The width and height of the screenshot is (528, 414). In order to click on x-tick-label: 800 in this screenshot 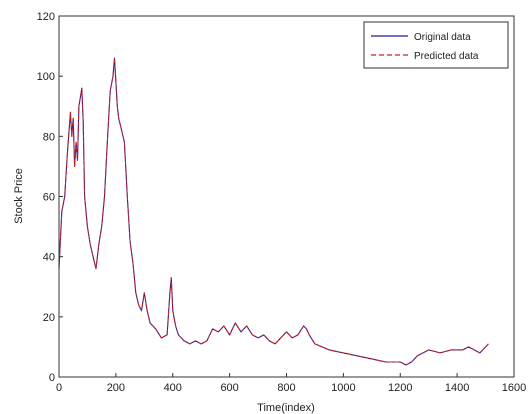, I will do `click(286, 388)`.